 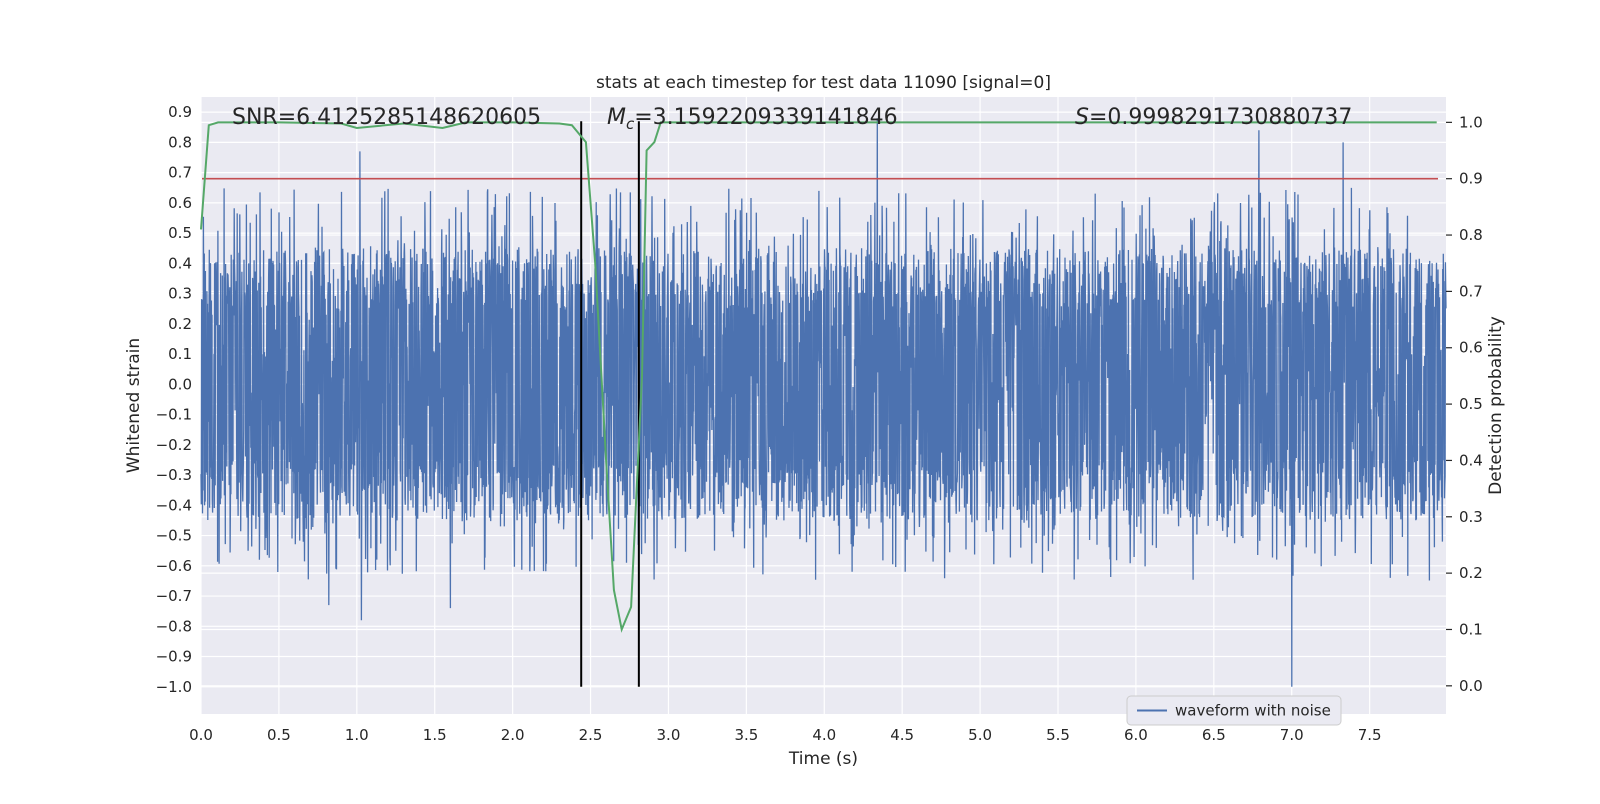 What do you see at coordinates (180, 142) in the screenshot?
I see `y-left-tick-label: 0.8` at bounding box center [180, 142].